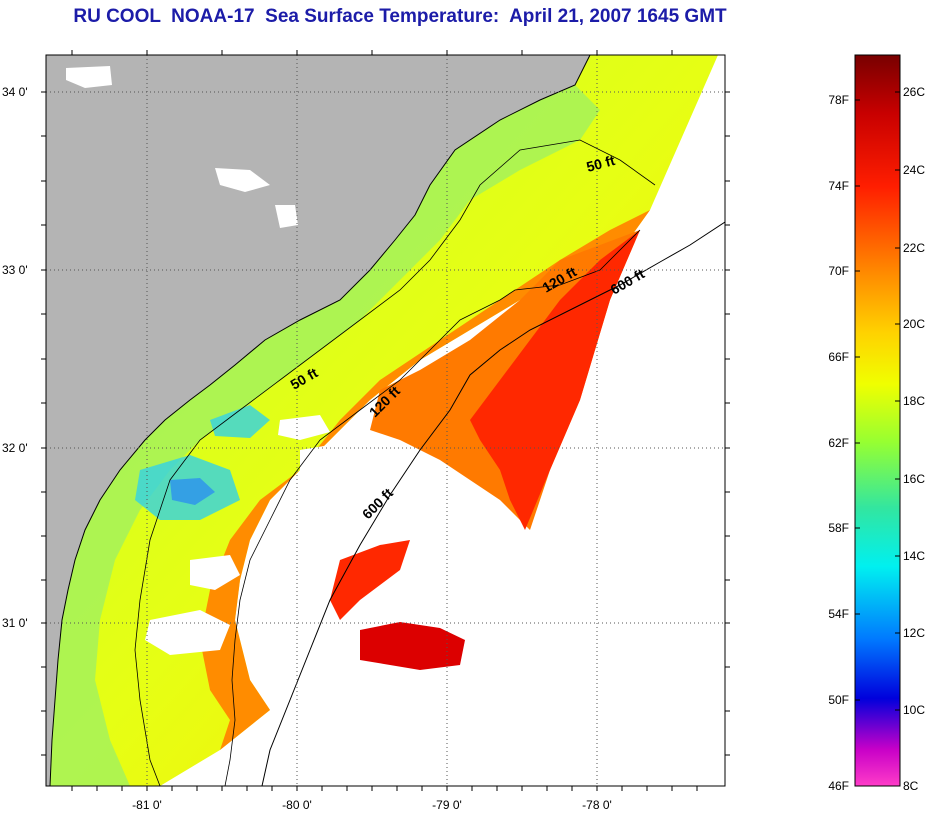 Image resolution: width=928 pixels, height=817 pixels. I want to click on contour-label-50ft: 50 ft, so click(601, 163).